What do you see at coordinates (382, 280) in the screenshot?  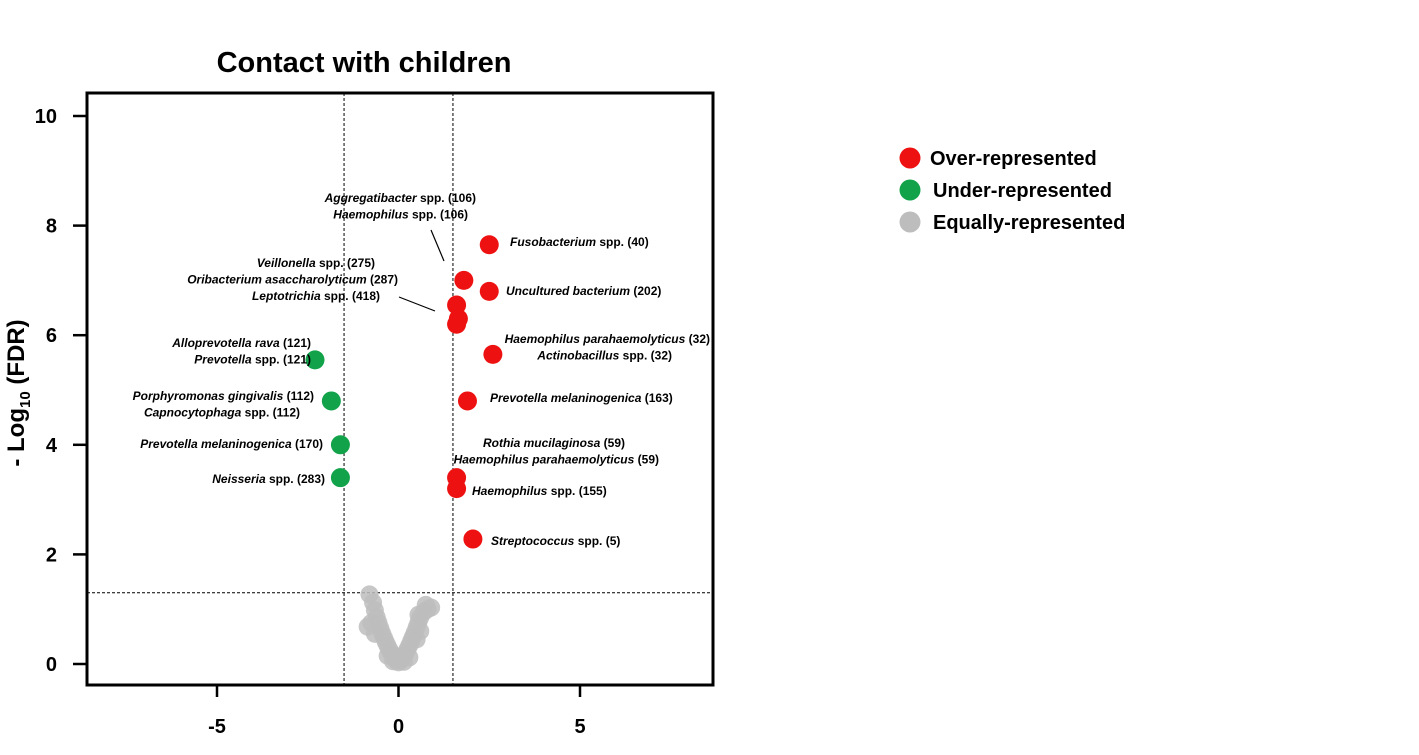 I see `taxon-count: (287)` at bounding box center [382, 280].